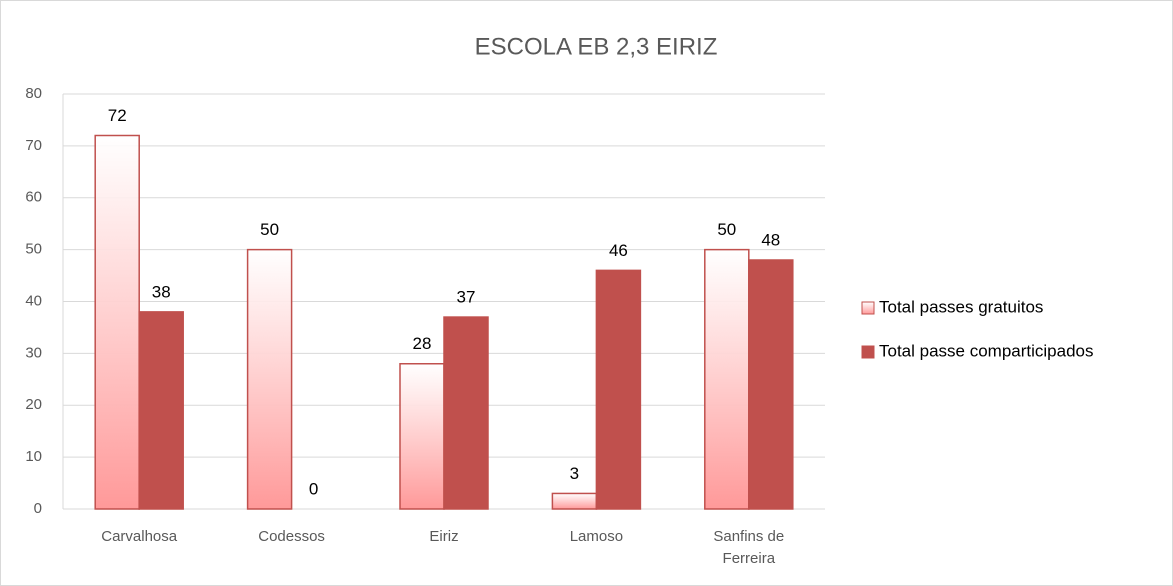 The image size is (1173, 586). Describe the element at coordinates (749, 547) in the screenshot. I see `x-tick-label: Sanfins de Ferreira` at that location.